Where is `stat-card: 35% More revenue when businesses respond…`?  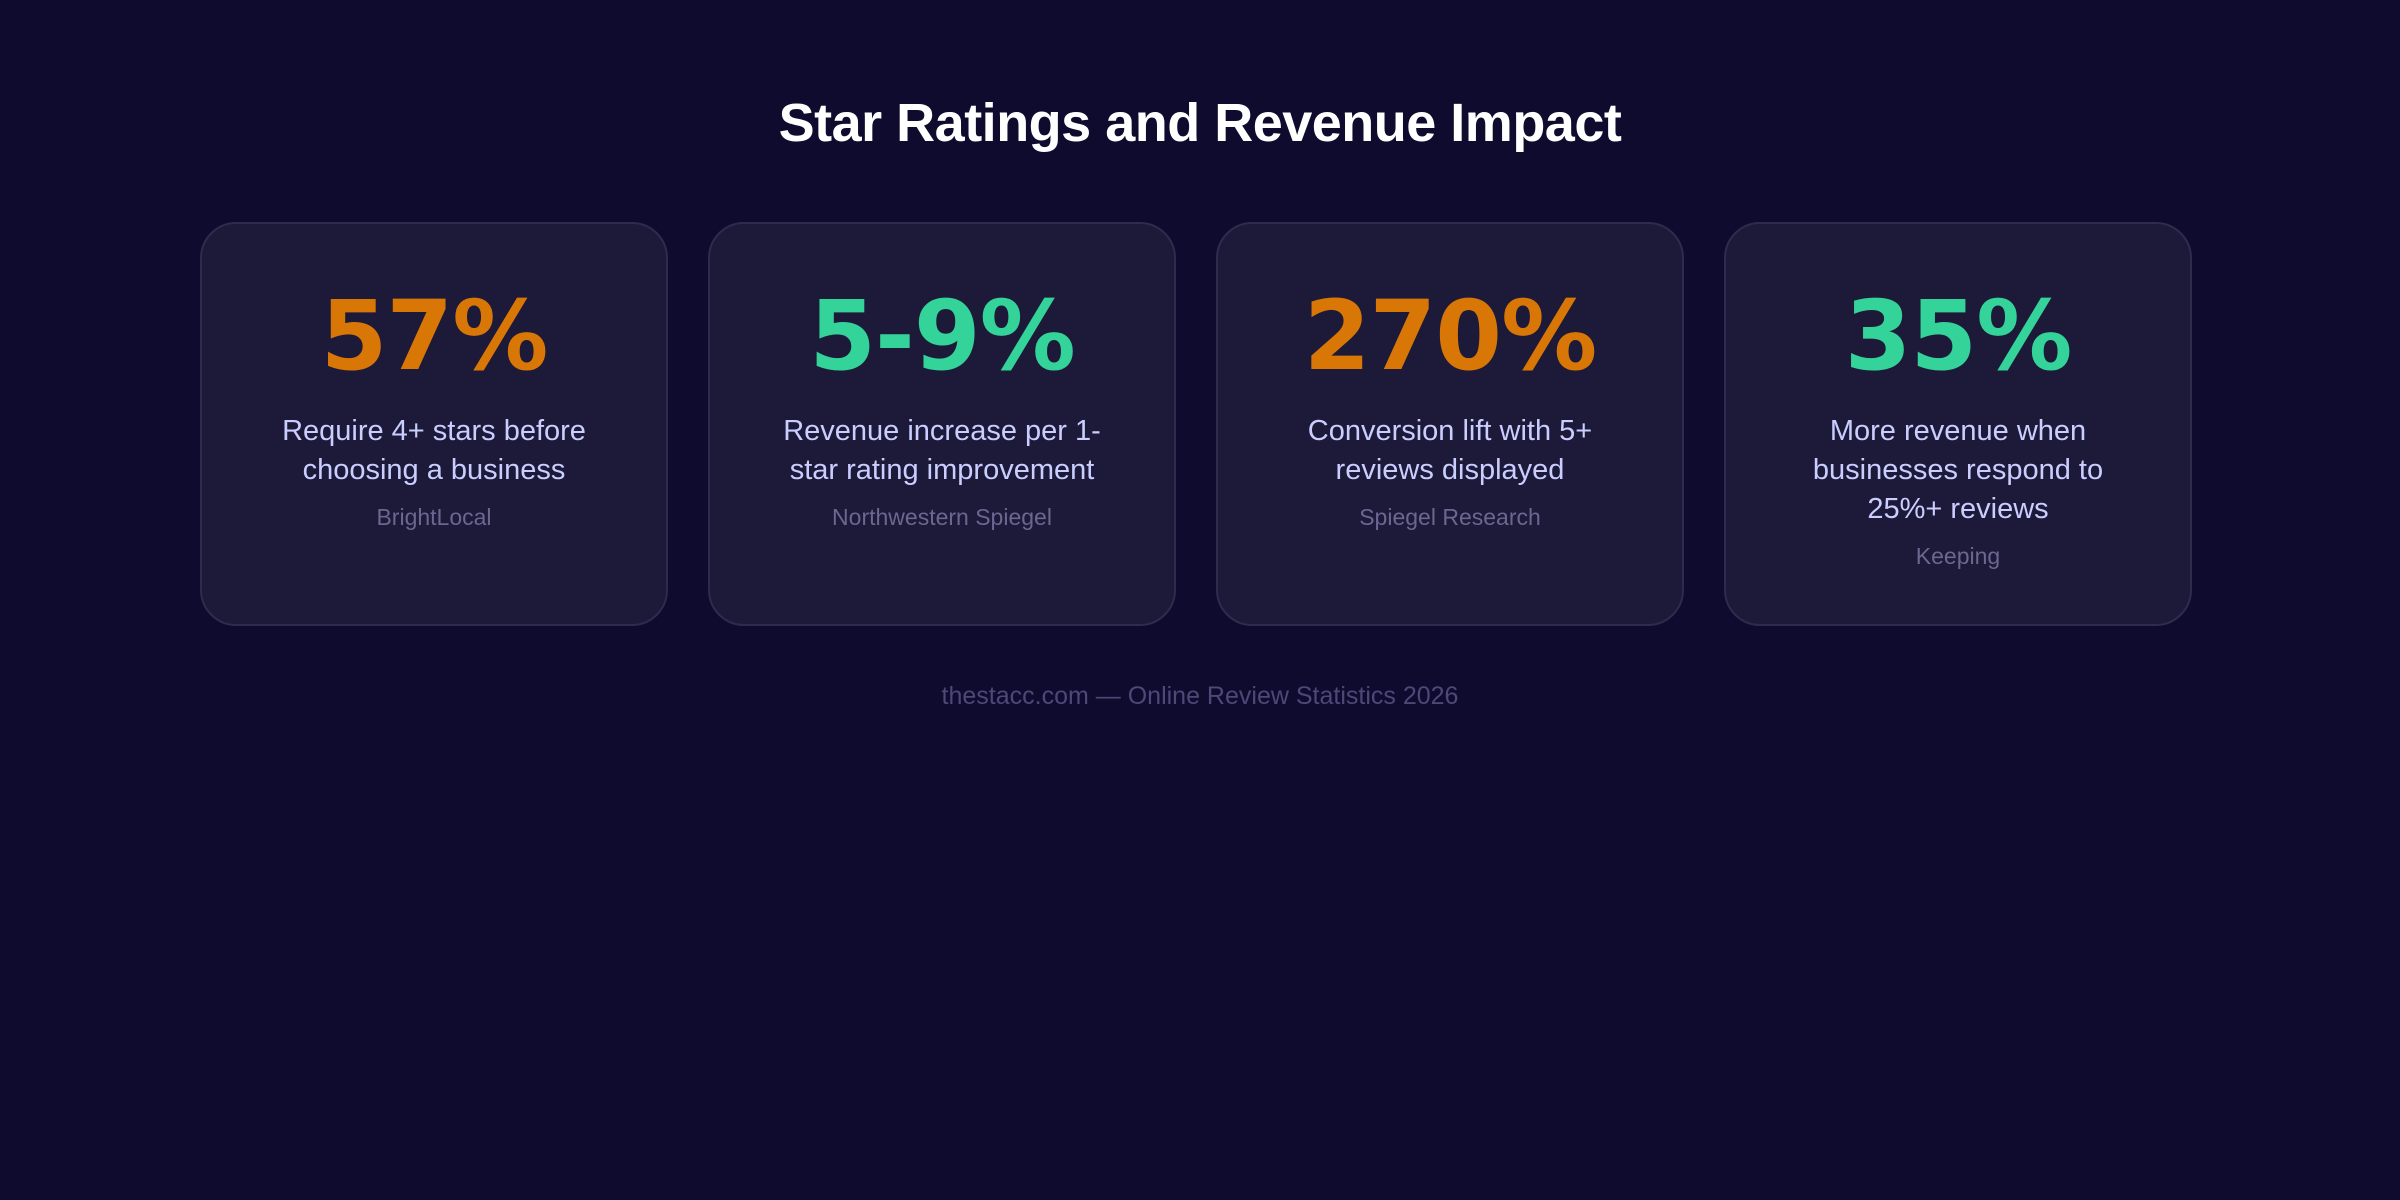
stat-card: 35% More revenue when businesses respond… is located at coordinates (1958, 424).